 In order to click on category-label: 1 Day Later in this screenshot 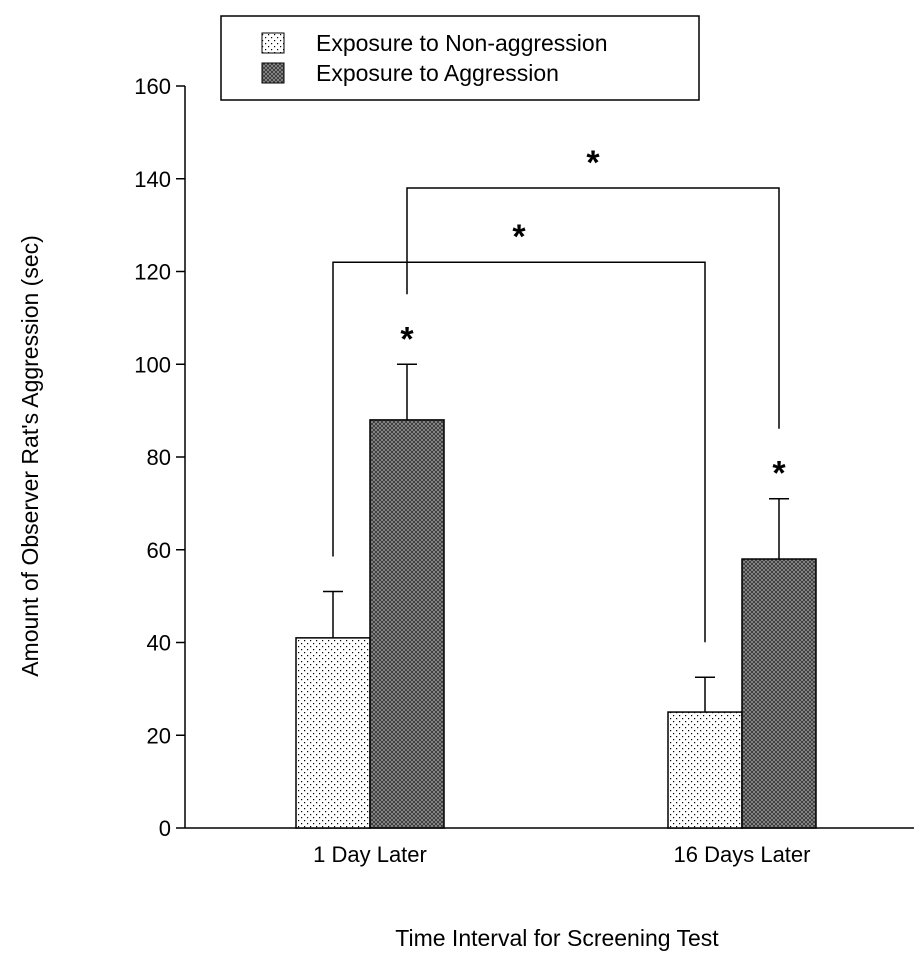, I will do `click(370, 854)`.